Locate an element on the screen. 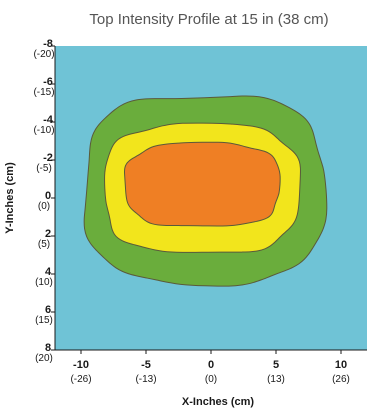 This screenshot has width=367, height=413. y-tick-sublabel: (20) is located at coordinates (44, 358).